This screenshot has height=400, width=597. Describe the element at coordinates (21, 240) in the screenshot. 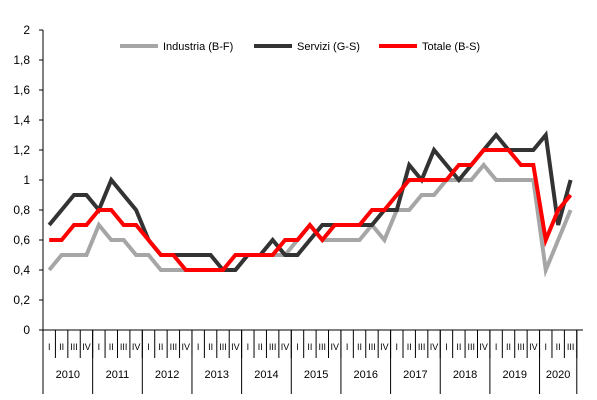

I see `y-tick-label: 0,6` at that location.